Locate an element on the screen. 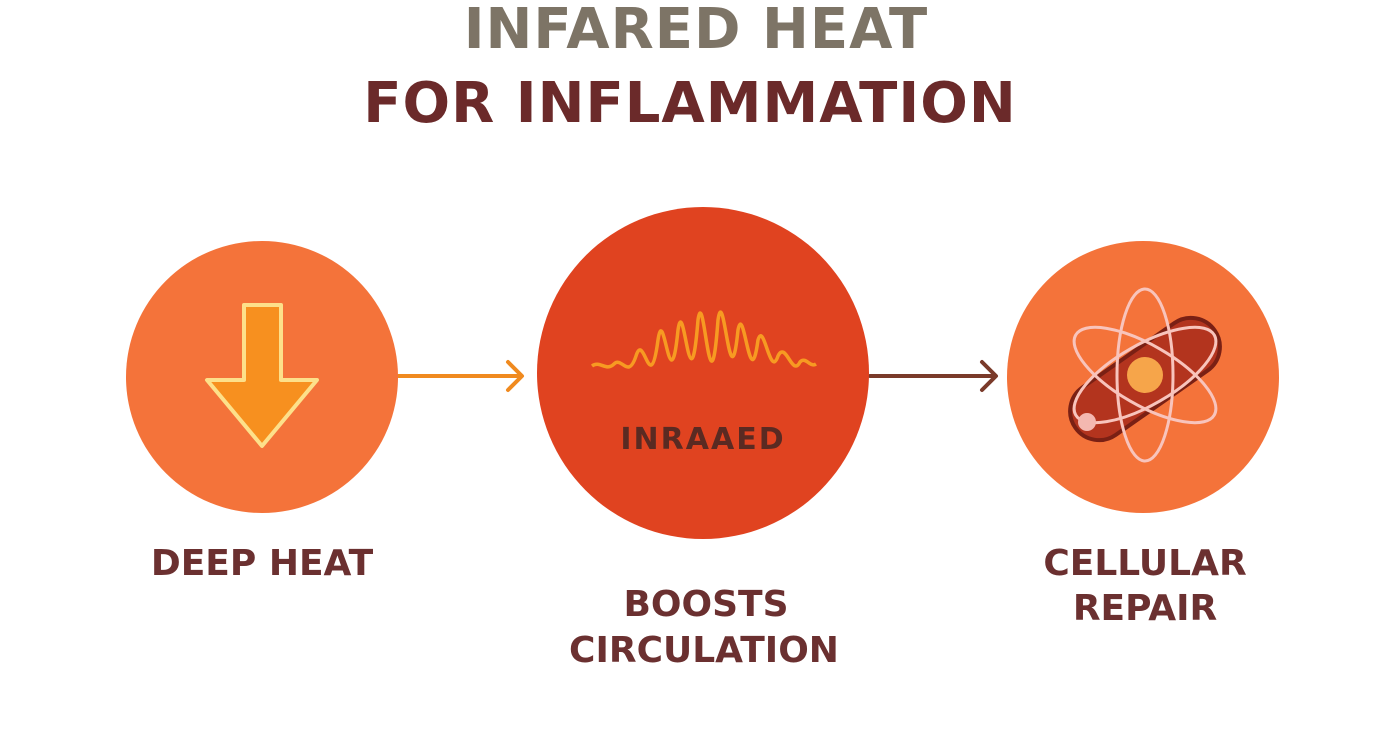  node-label: REPAIR is located at coordinates (1145, 608).